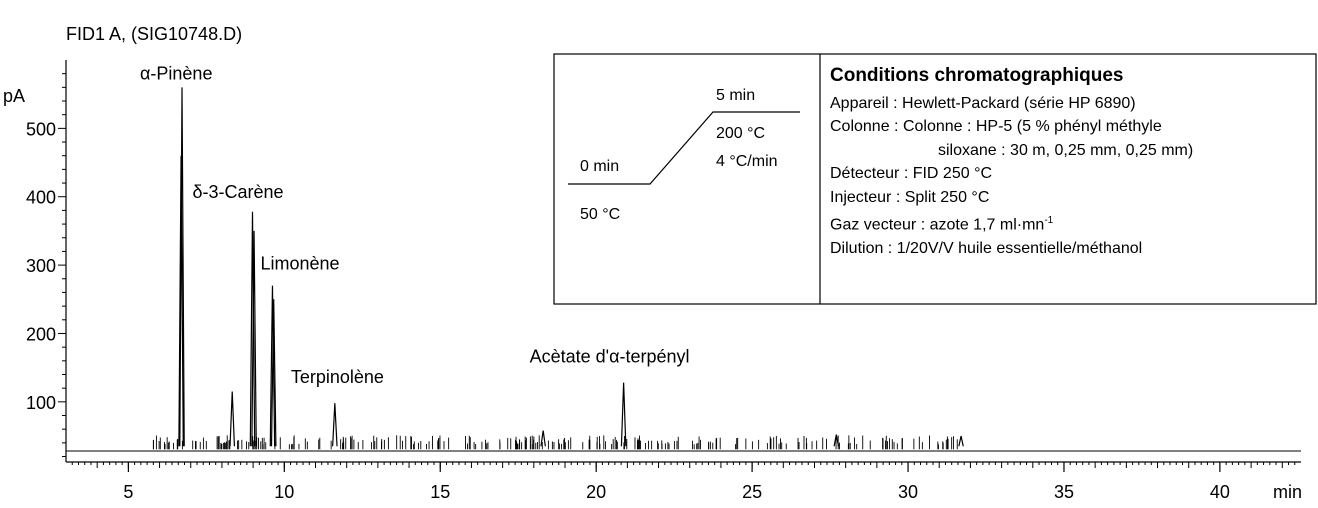  I want to click on y-tick-label: 100, so click(41, 403).